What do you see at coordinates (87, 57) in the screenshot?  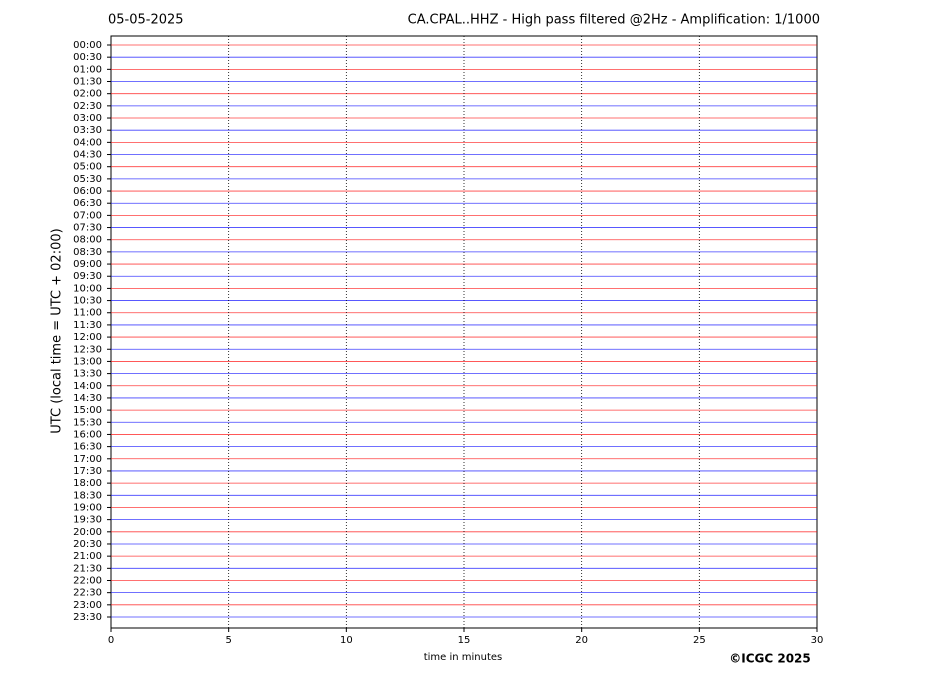 I see `y-tick-label: 00:30` at bounding box center [87, 57].